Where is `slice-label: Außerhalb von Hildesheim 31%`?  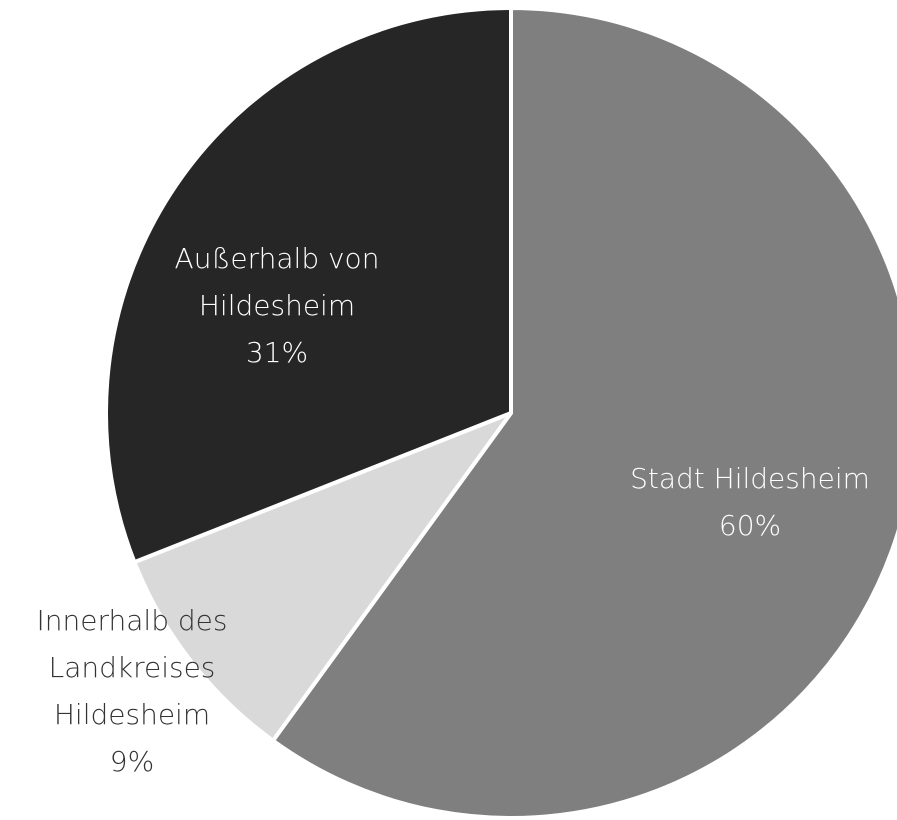 slice-label: Außerhalb von Hildesheim 31% is located at coordinates (277, 305).